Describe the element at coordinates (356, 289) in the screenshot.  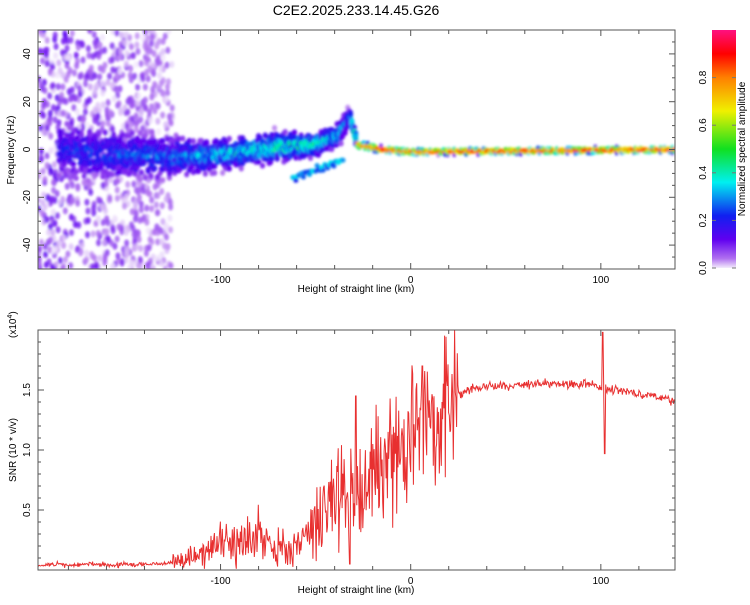
I see `spectrogram-x-label: Height of straight line (km)` at that location.